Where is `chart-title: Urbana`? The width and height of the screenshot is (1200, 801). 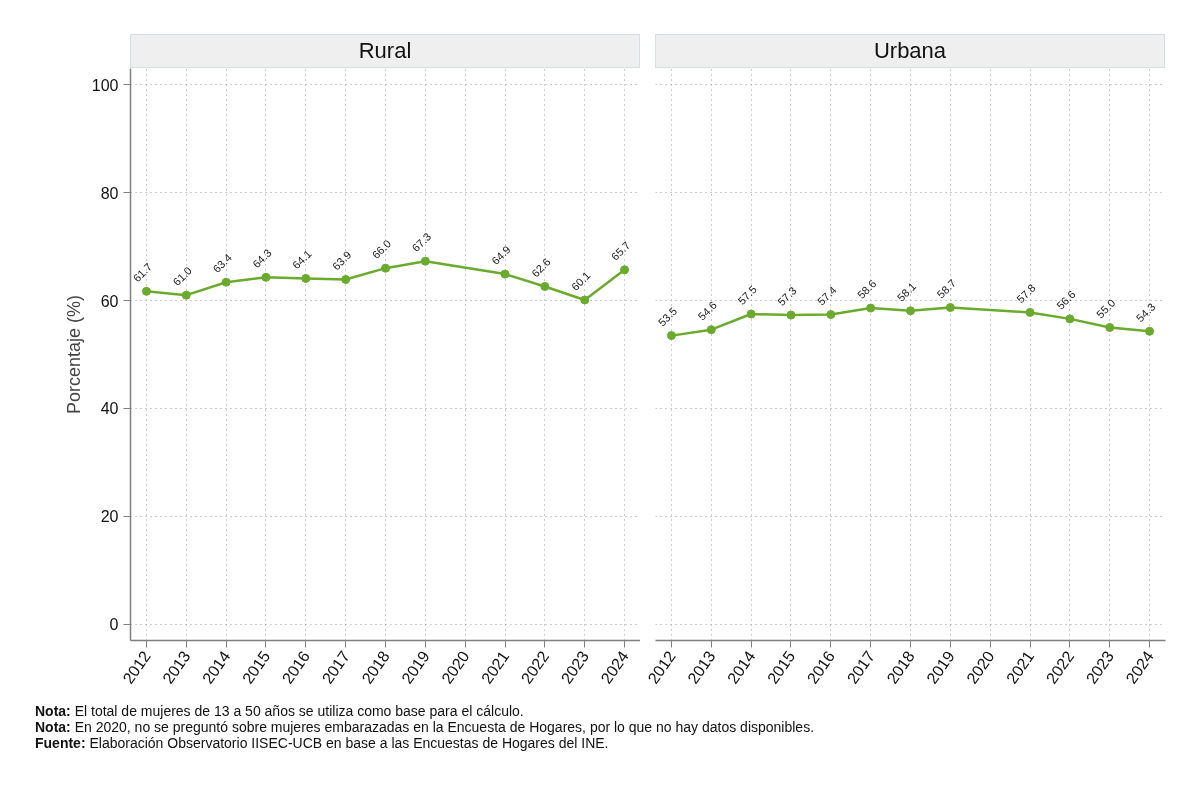
chart-title: Urbana is located at coordinates (910, 51).